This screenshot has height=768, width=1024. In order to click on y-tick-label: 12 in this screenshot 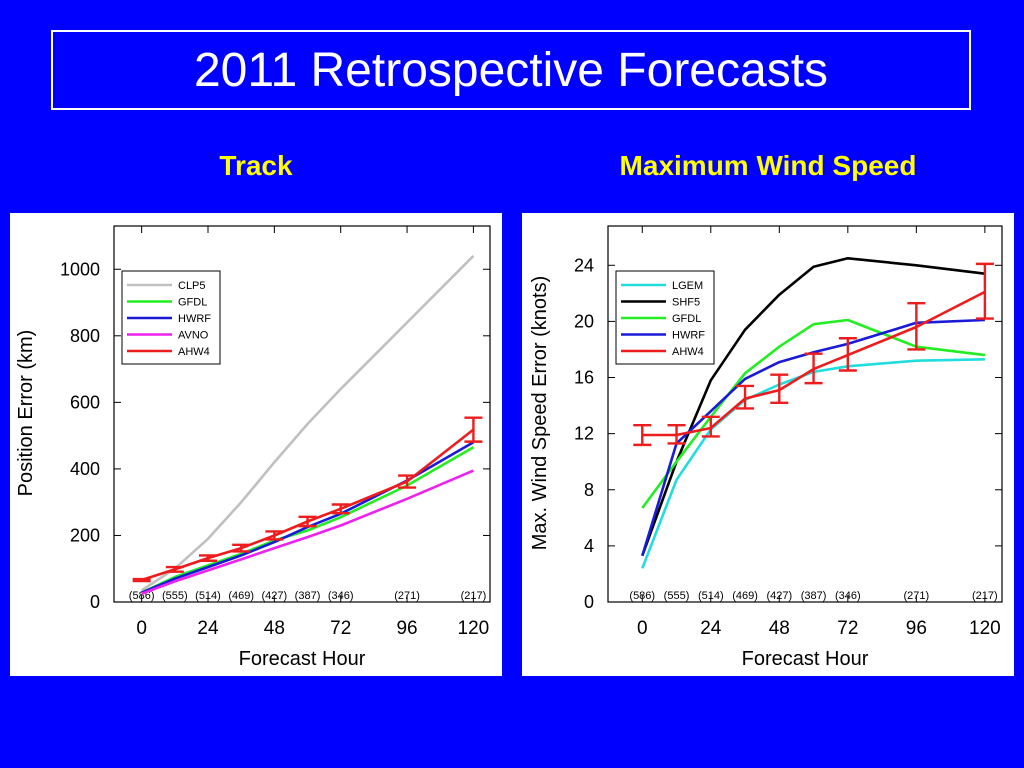, I will do `click(584, 434)`.